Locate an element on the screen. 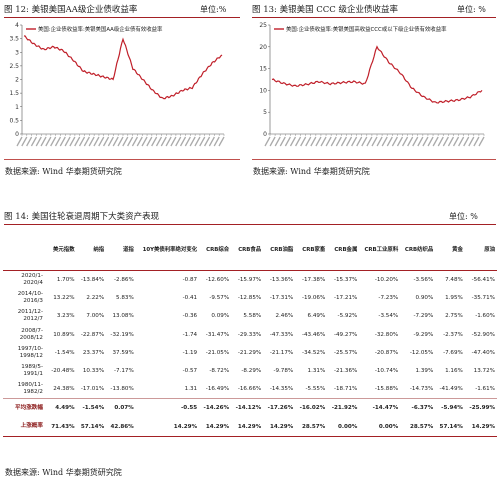 The image size is (500, 482). table-cell: -8.29% is located at coordinates (251, 371).